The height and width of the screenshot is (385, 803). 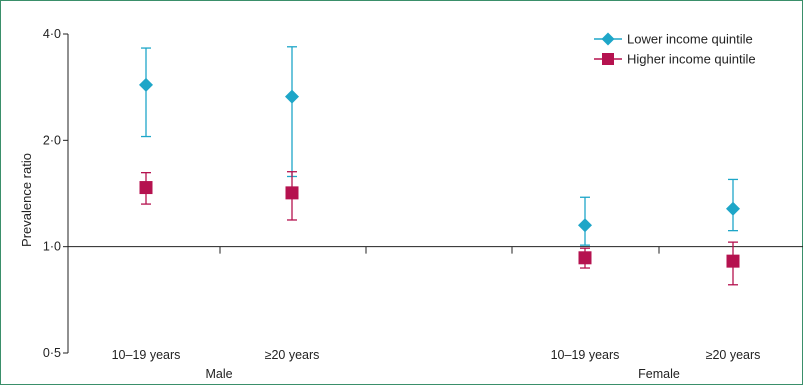 What do you see at coordinates (218, 374) in the screenshot?
I see `x-group-label: Male` at bounding box center [218, 374].